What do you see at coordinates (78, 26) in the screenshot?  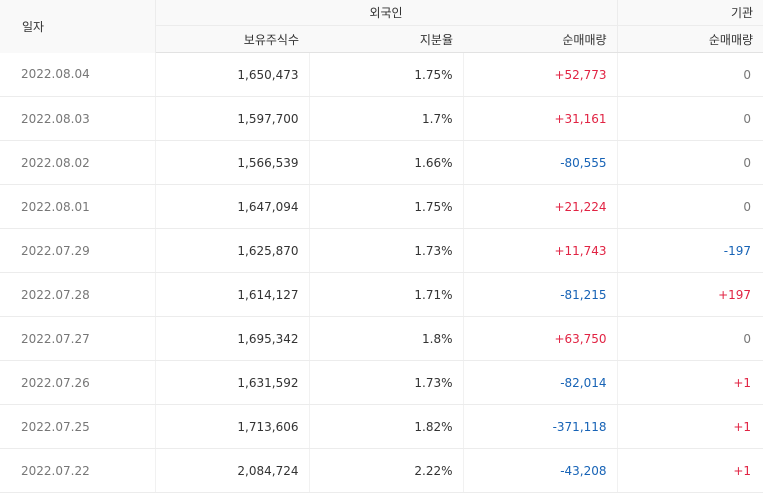 I see `date-column-header: 일자` at bounding box center [78, 26].